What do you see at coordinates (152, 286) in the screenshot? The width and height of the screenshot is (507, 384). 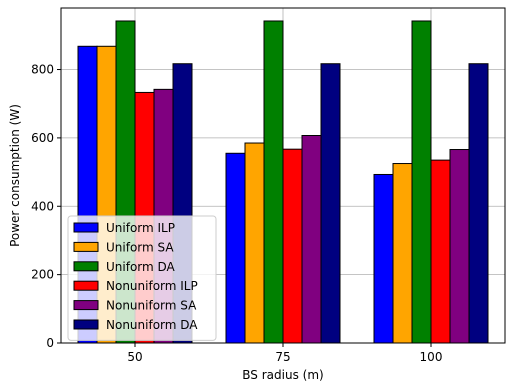 I see `legend-label: Nonuniform ILP` at bounding box center [152, 286].